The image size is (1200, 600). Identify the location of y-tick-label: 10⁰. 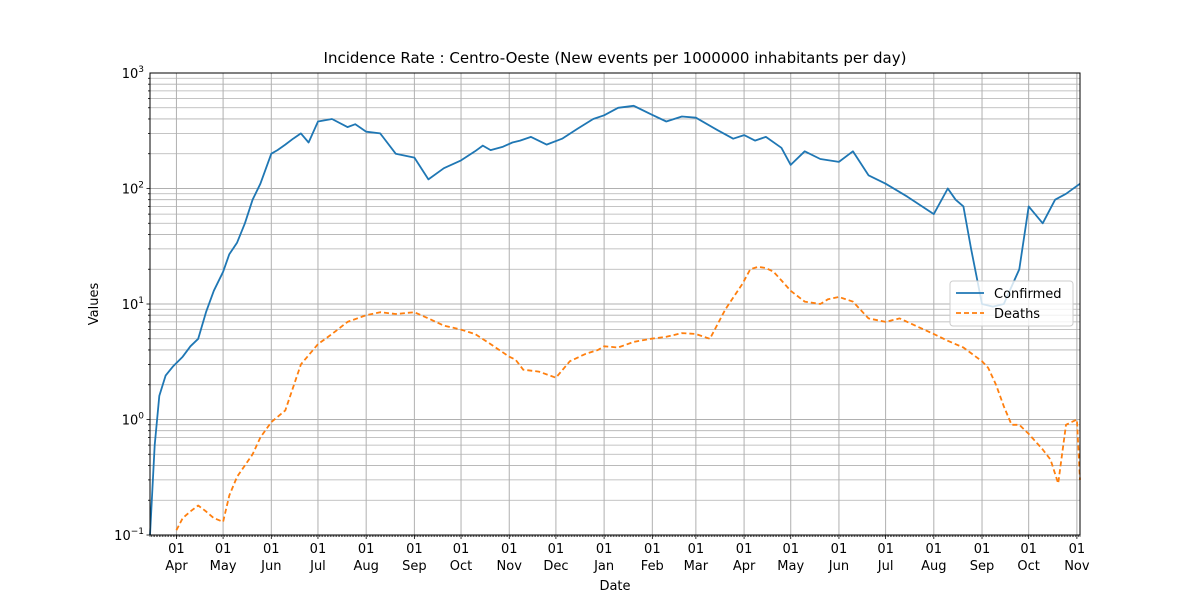
(133, 420).